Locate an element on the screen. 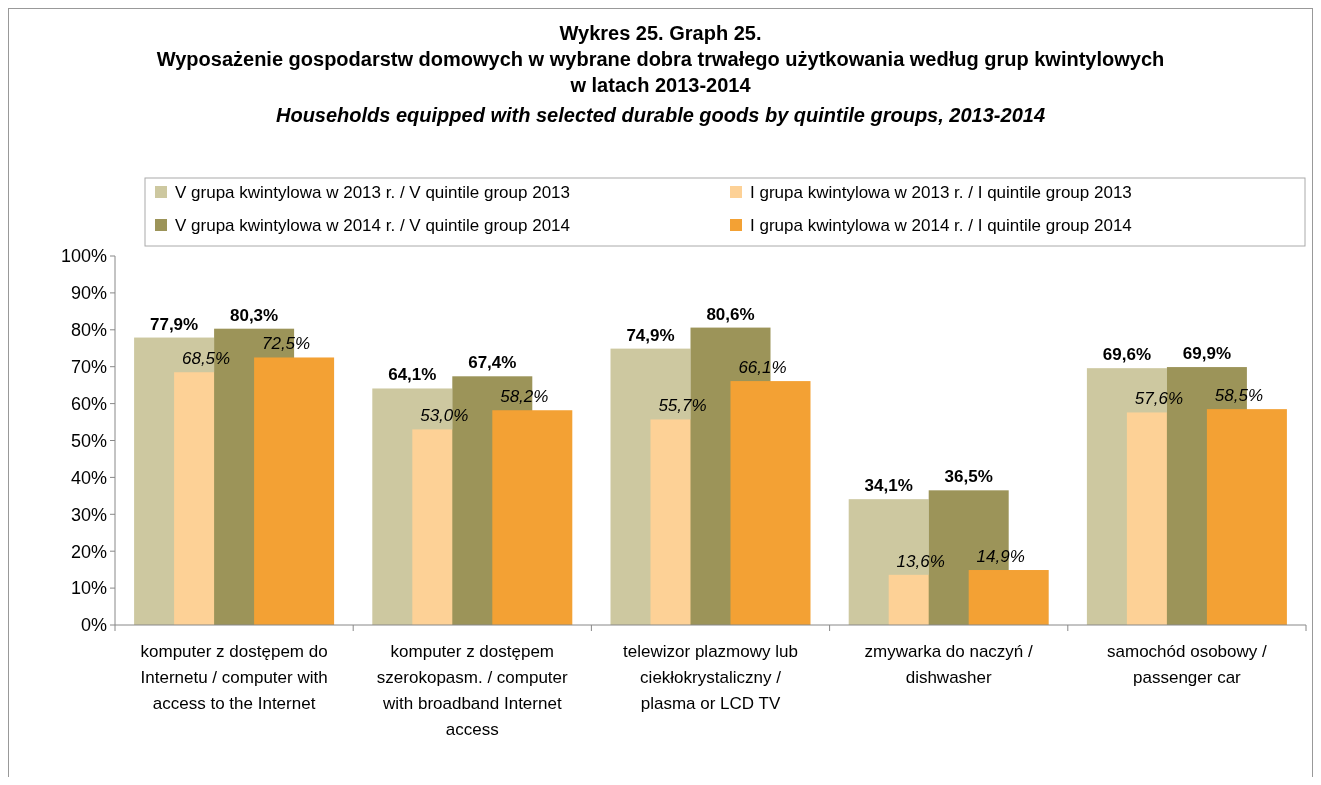 This screenshot has width=1321, height=785. legend-label: I grupa kwintylowa w 2014 r. / I quintile group 2014 is located at coordinates (941, 225).